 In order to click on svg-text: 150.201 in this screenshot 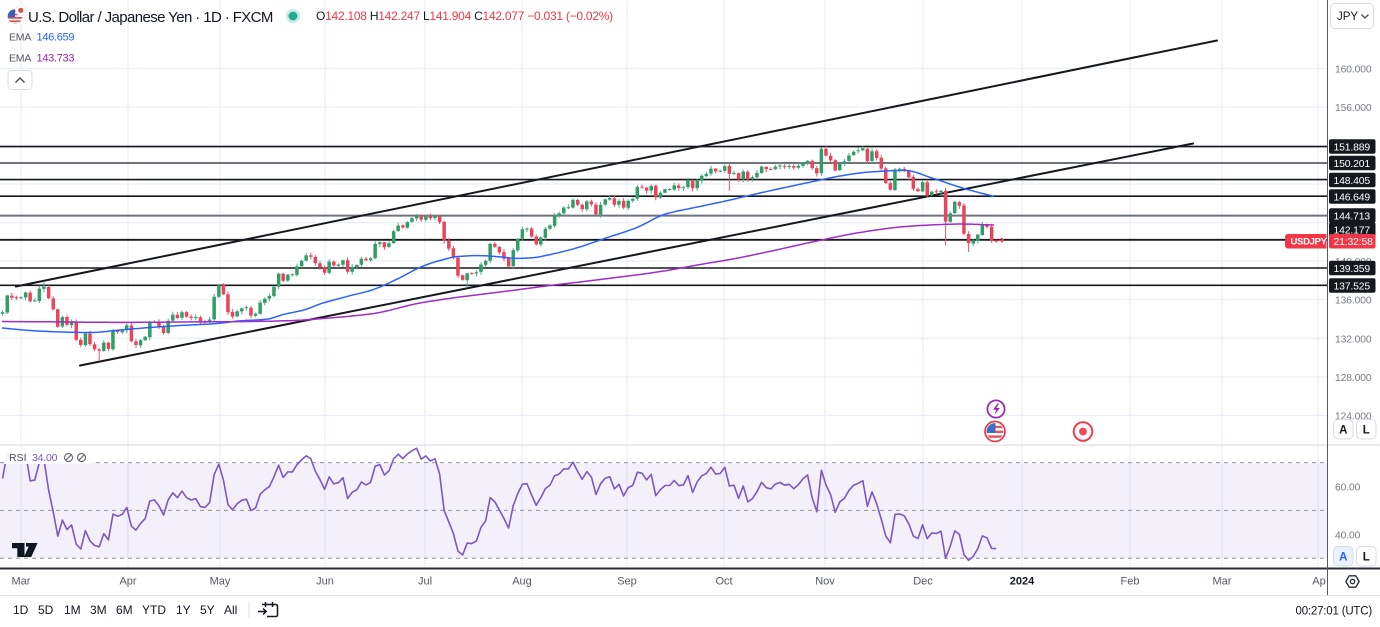, I will do `click(1352, 164)`.